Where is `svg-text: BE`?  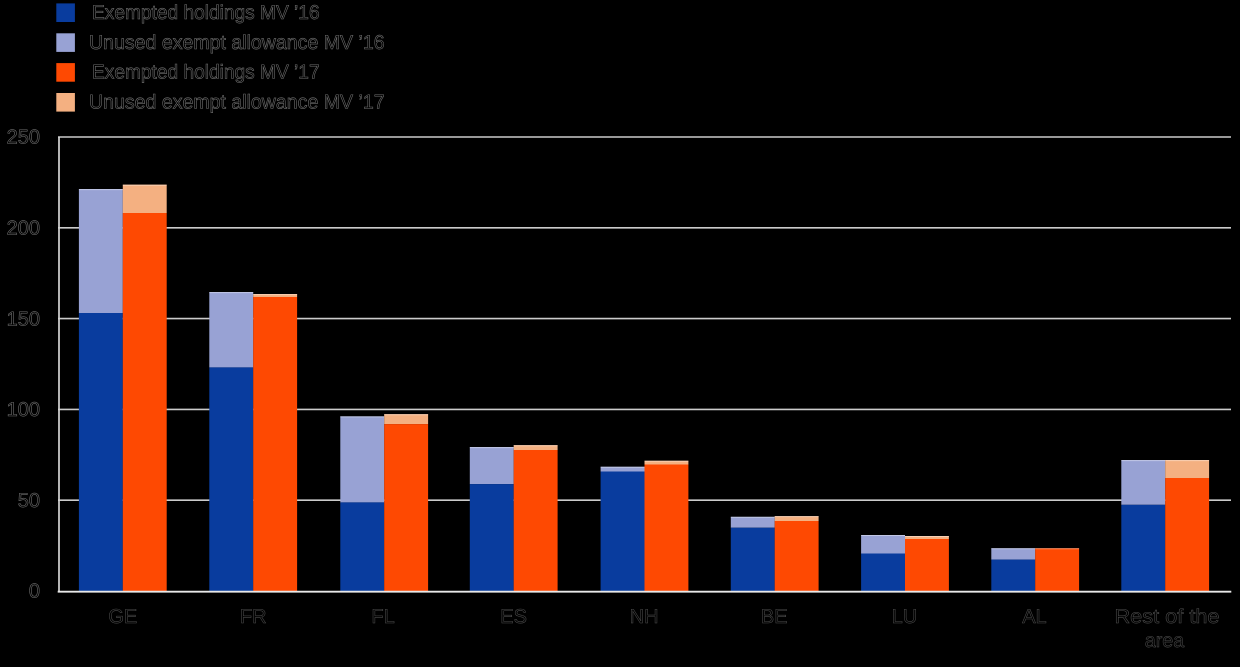 svg-text: BE is located at coordinates (774, 617).